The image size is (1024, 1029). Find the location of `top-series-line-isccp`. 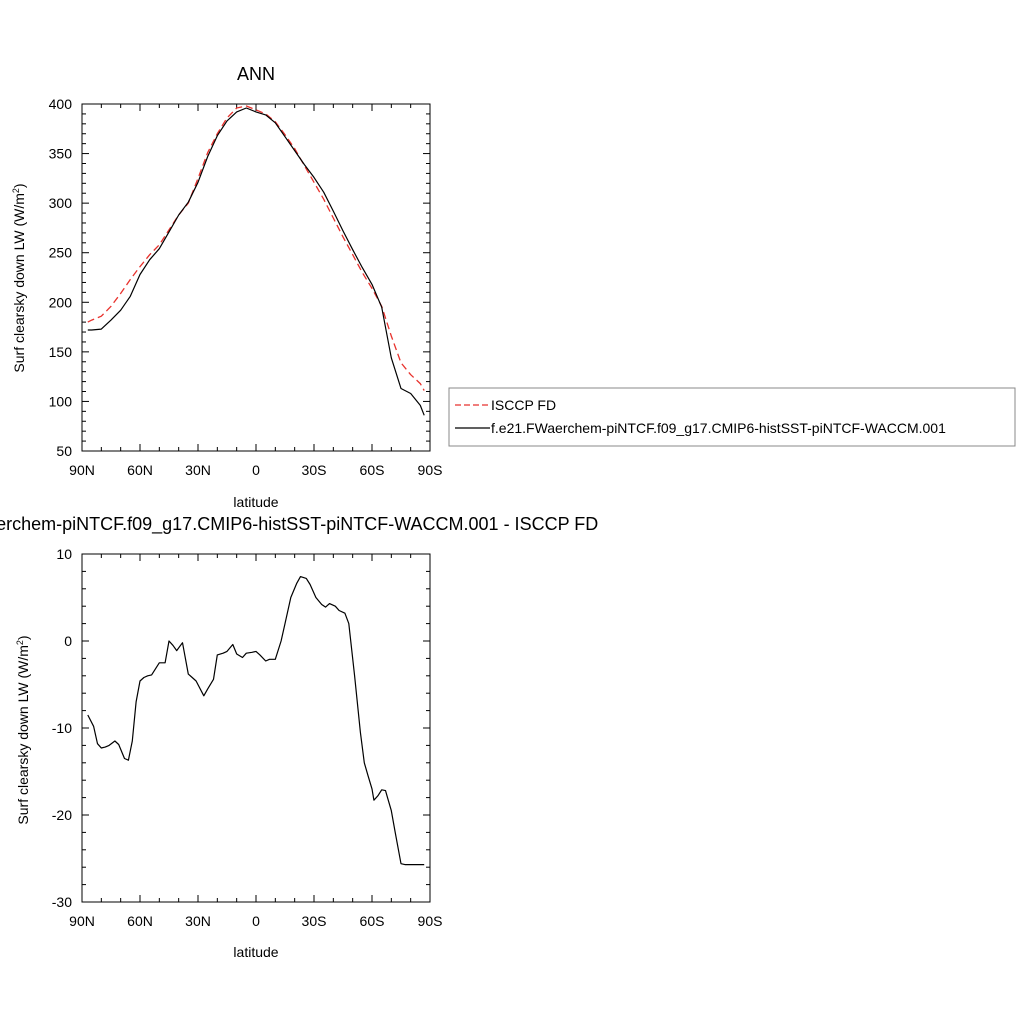

top-series-line-isccp is located at coordinates (256, 248).